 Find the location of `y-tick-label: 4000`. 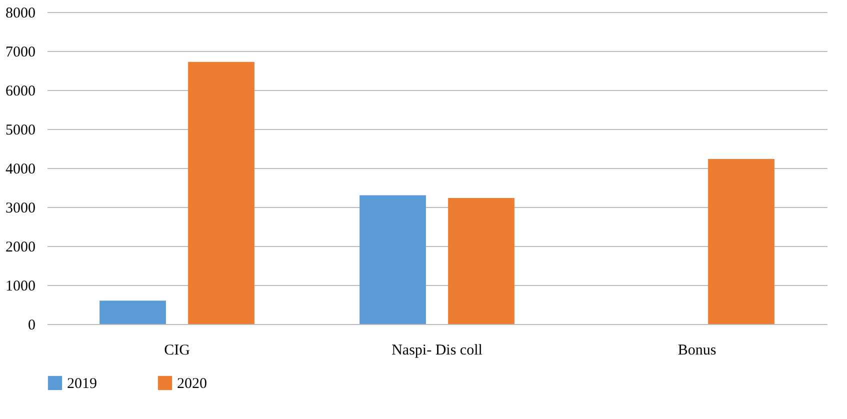

y-tick-label: 4000 is located at coordinates (21, 170).